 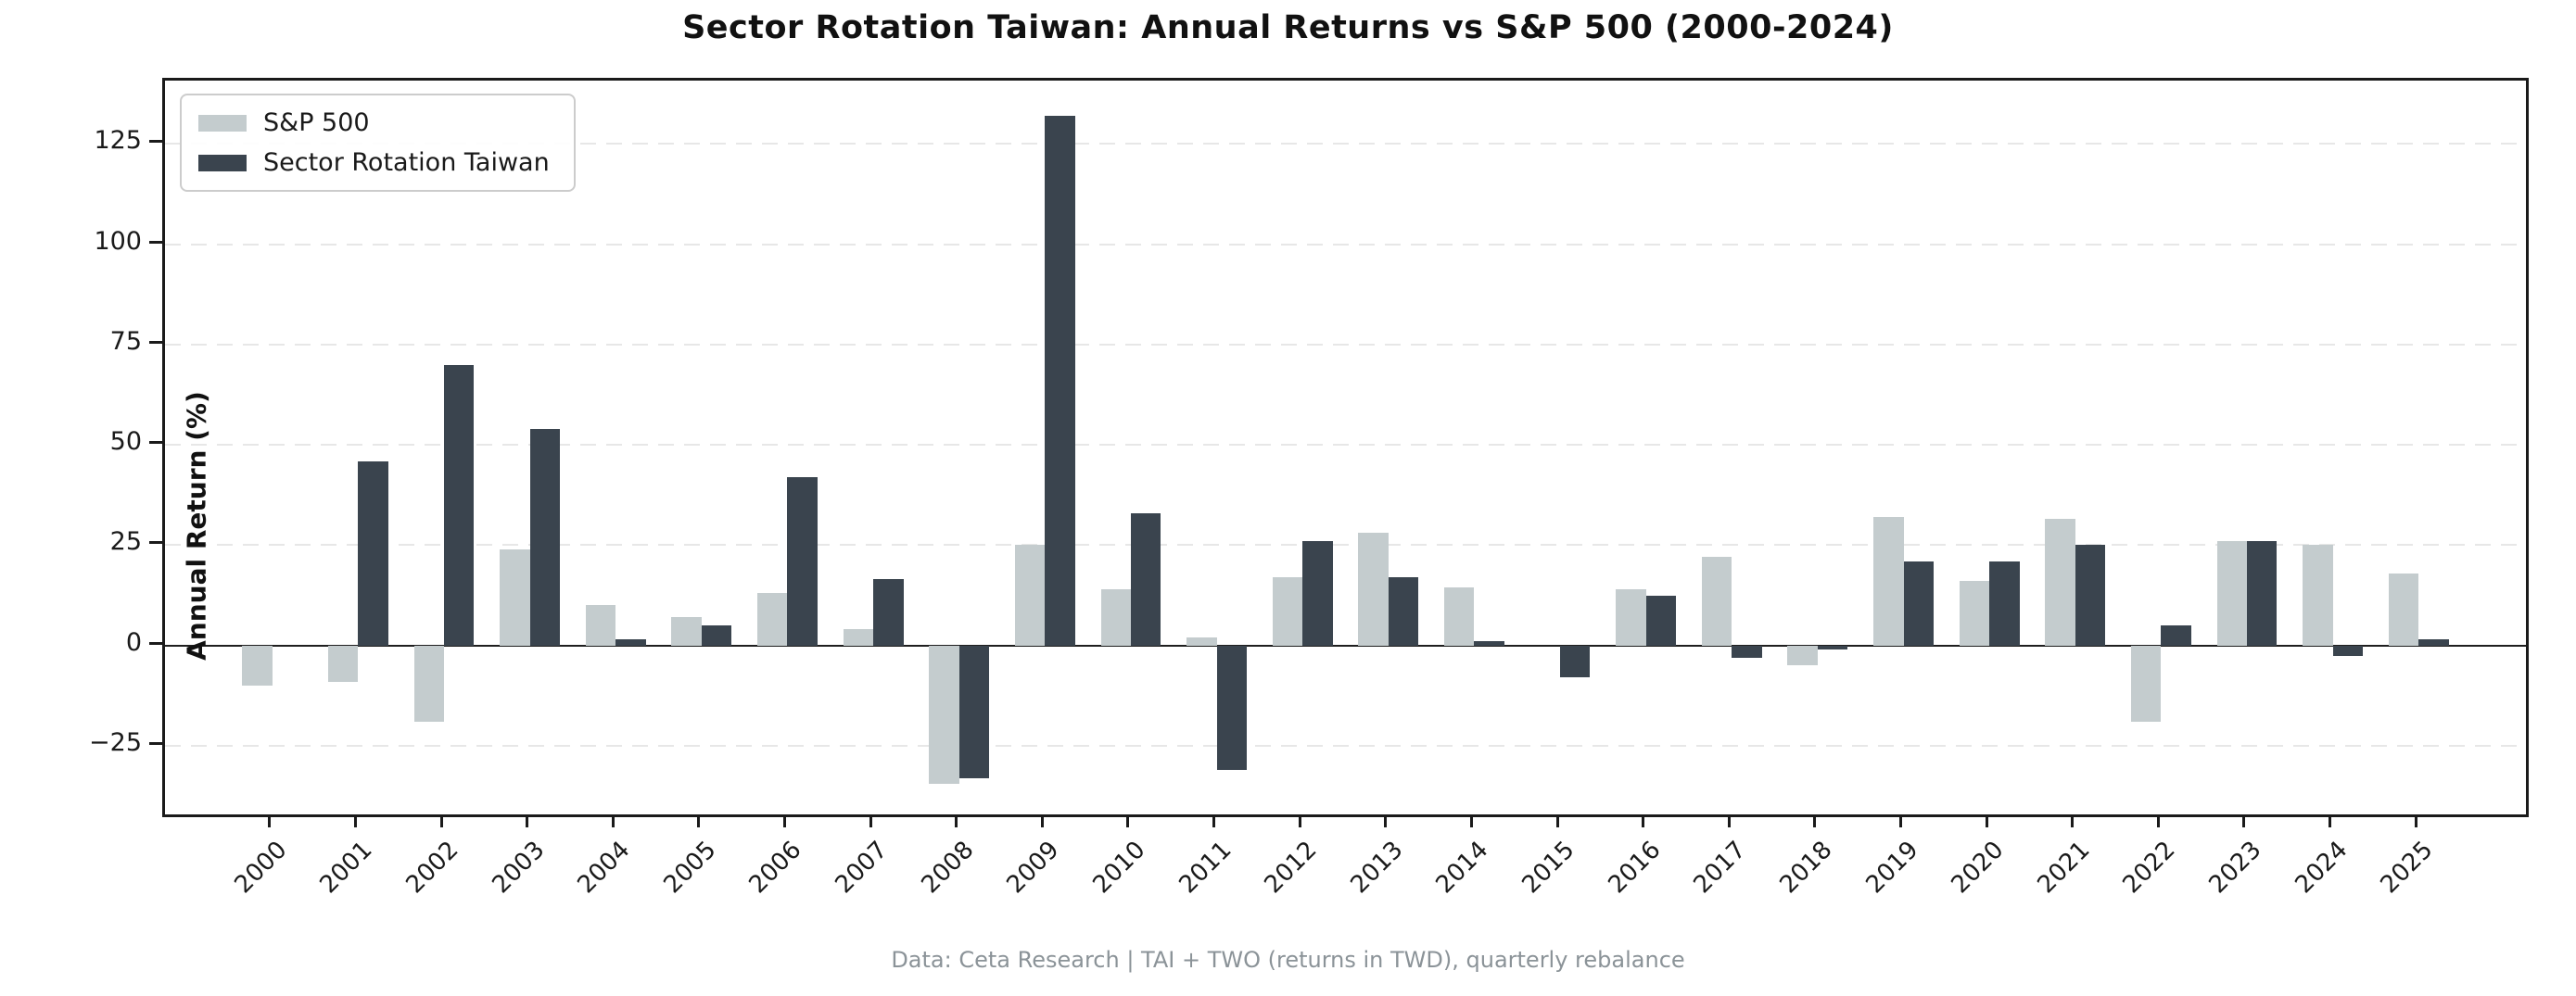 What do you see at coordinates (1815, 821) in the screenshot?
I see `x-tick-mark-2018` at bounding box center [1815, 821].